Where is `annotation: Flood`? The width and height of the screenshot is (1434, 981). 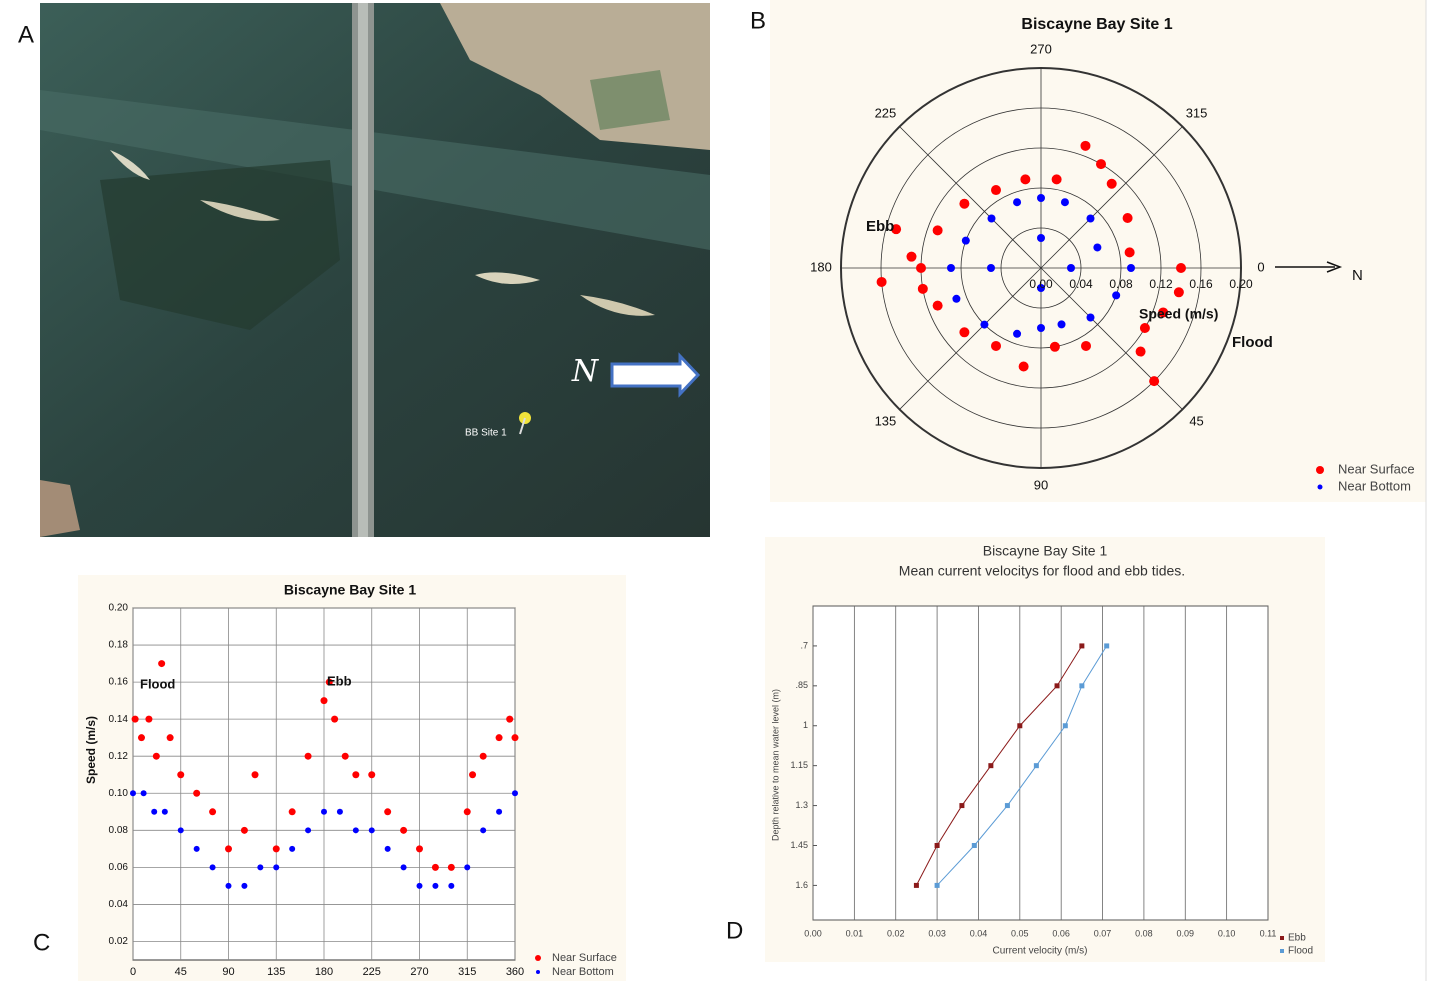 annotation: Flood is located at coordinates (157, 683).